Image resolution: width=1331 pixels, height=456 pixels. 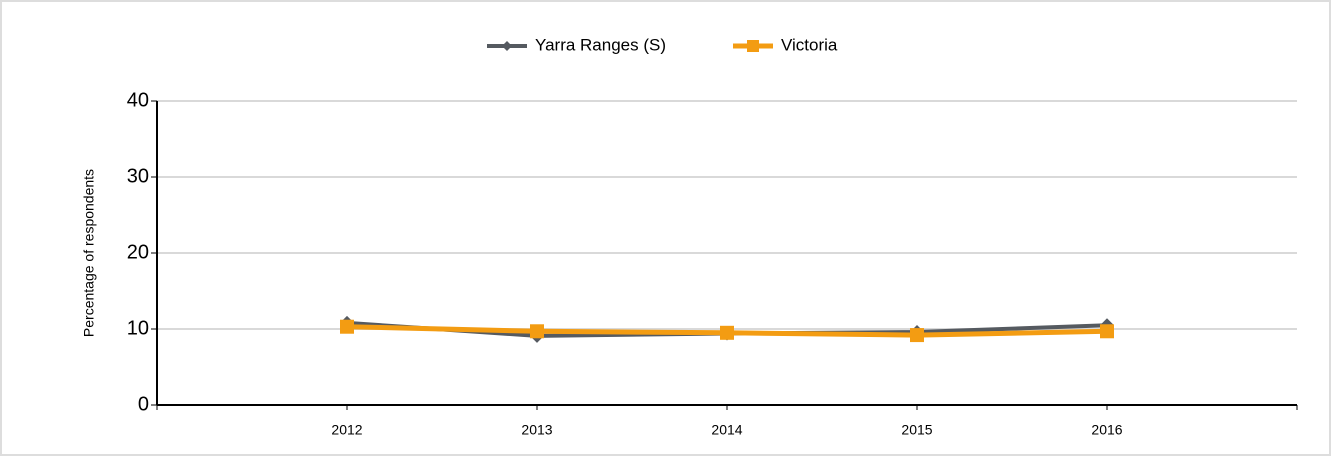 What do you see at coordinates (138, 176) in the screenshot?
I see `y-tick-label: 30` at bounding box center [138, 176].